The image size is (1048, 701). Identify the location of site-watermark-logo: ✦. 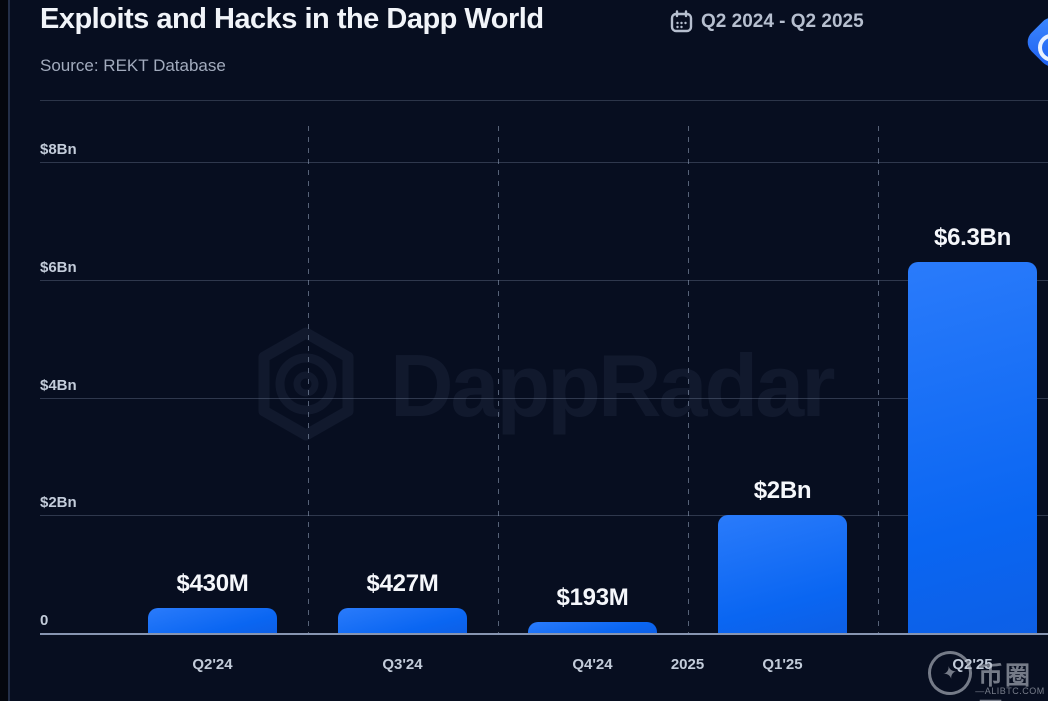
(950, 673).